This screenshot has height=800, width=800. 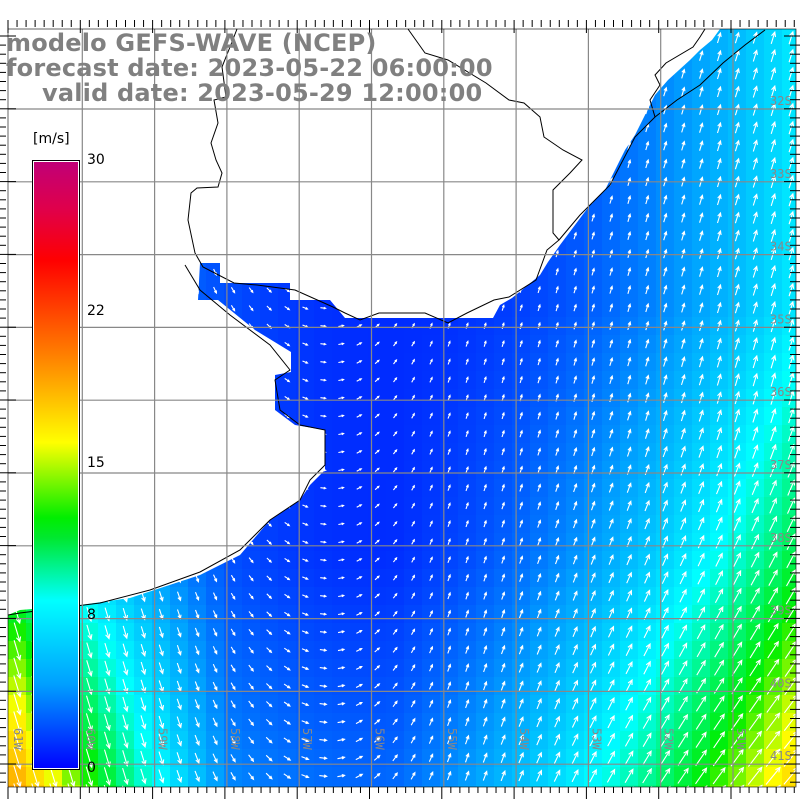 What do you see at coordinates (380, 739) in the screenshot?
I see `longitude-label: 56W` at bounding box center [380, 739].